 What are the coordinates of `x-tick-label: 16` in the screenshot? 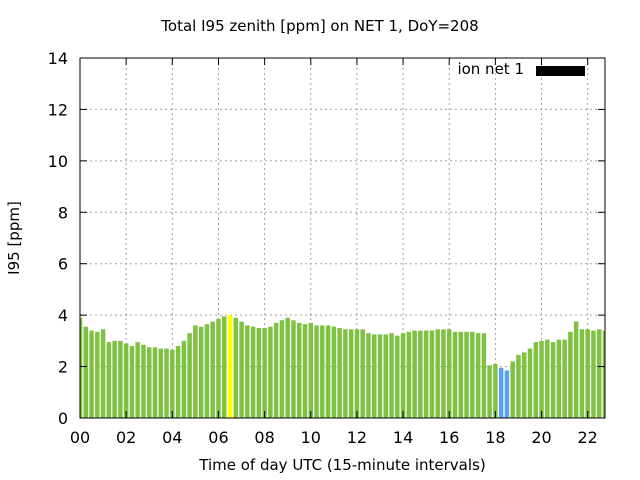 It's located at (449, 437).